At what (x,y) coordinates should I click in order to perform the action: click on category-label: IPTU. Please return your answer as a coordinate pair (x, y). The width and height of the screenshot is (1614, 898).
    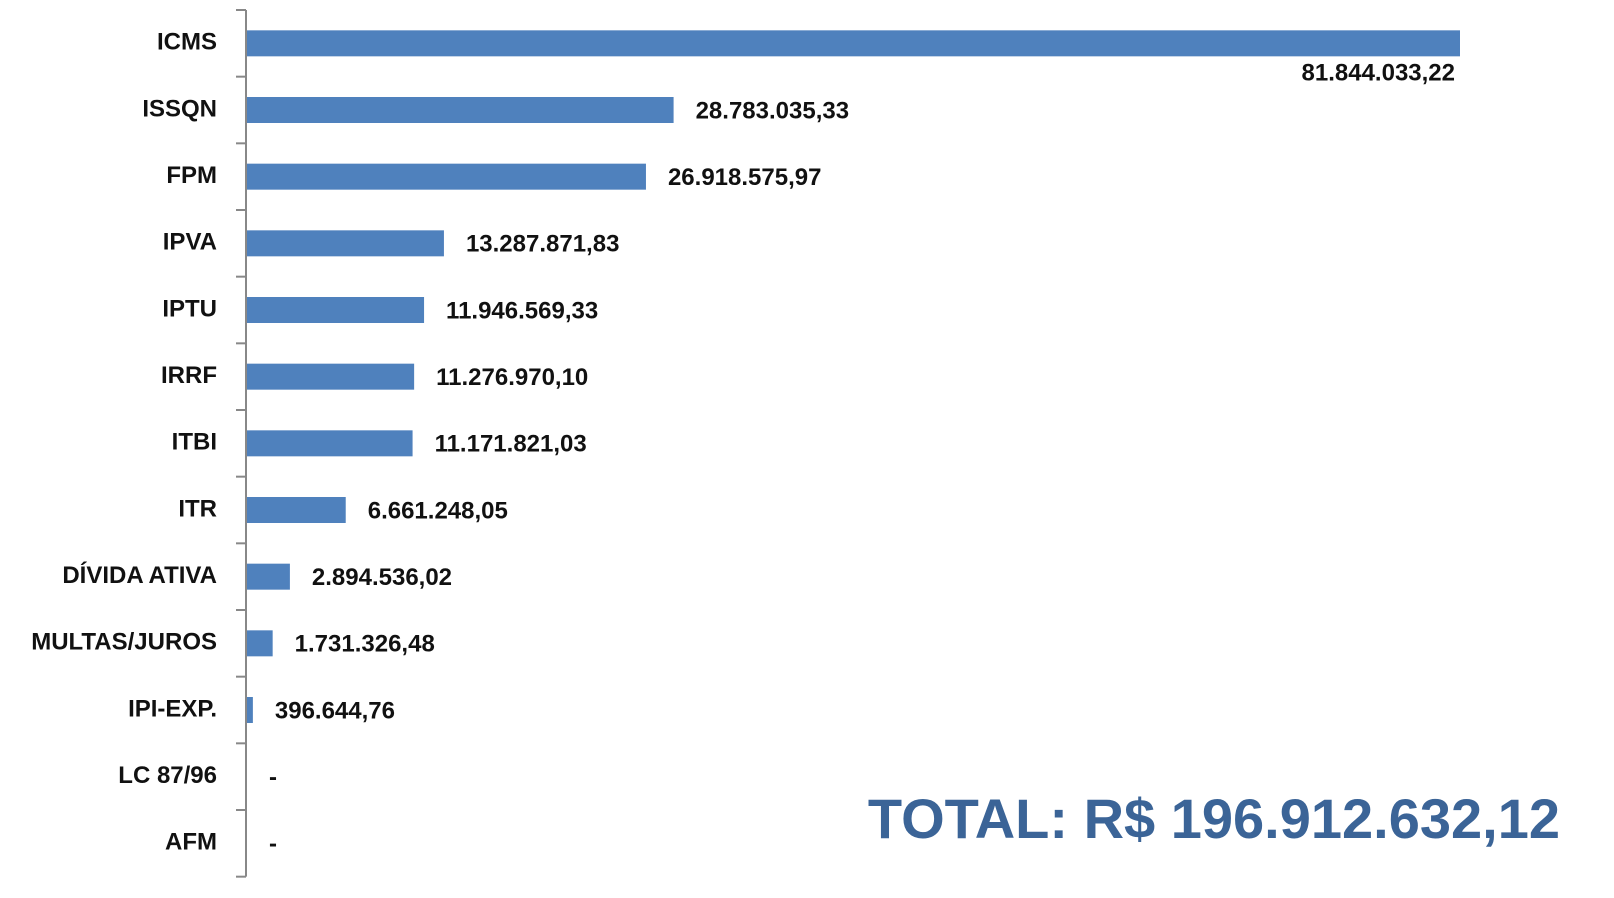
    Looking at the image, I should click on (189, 308).